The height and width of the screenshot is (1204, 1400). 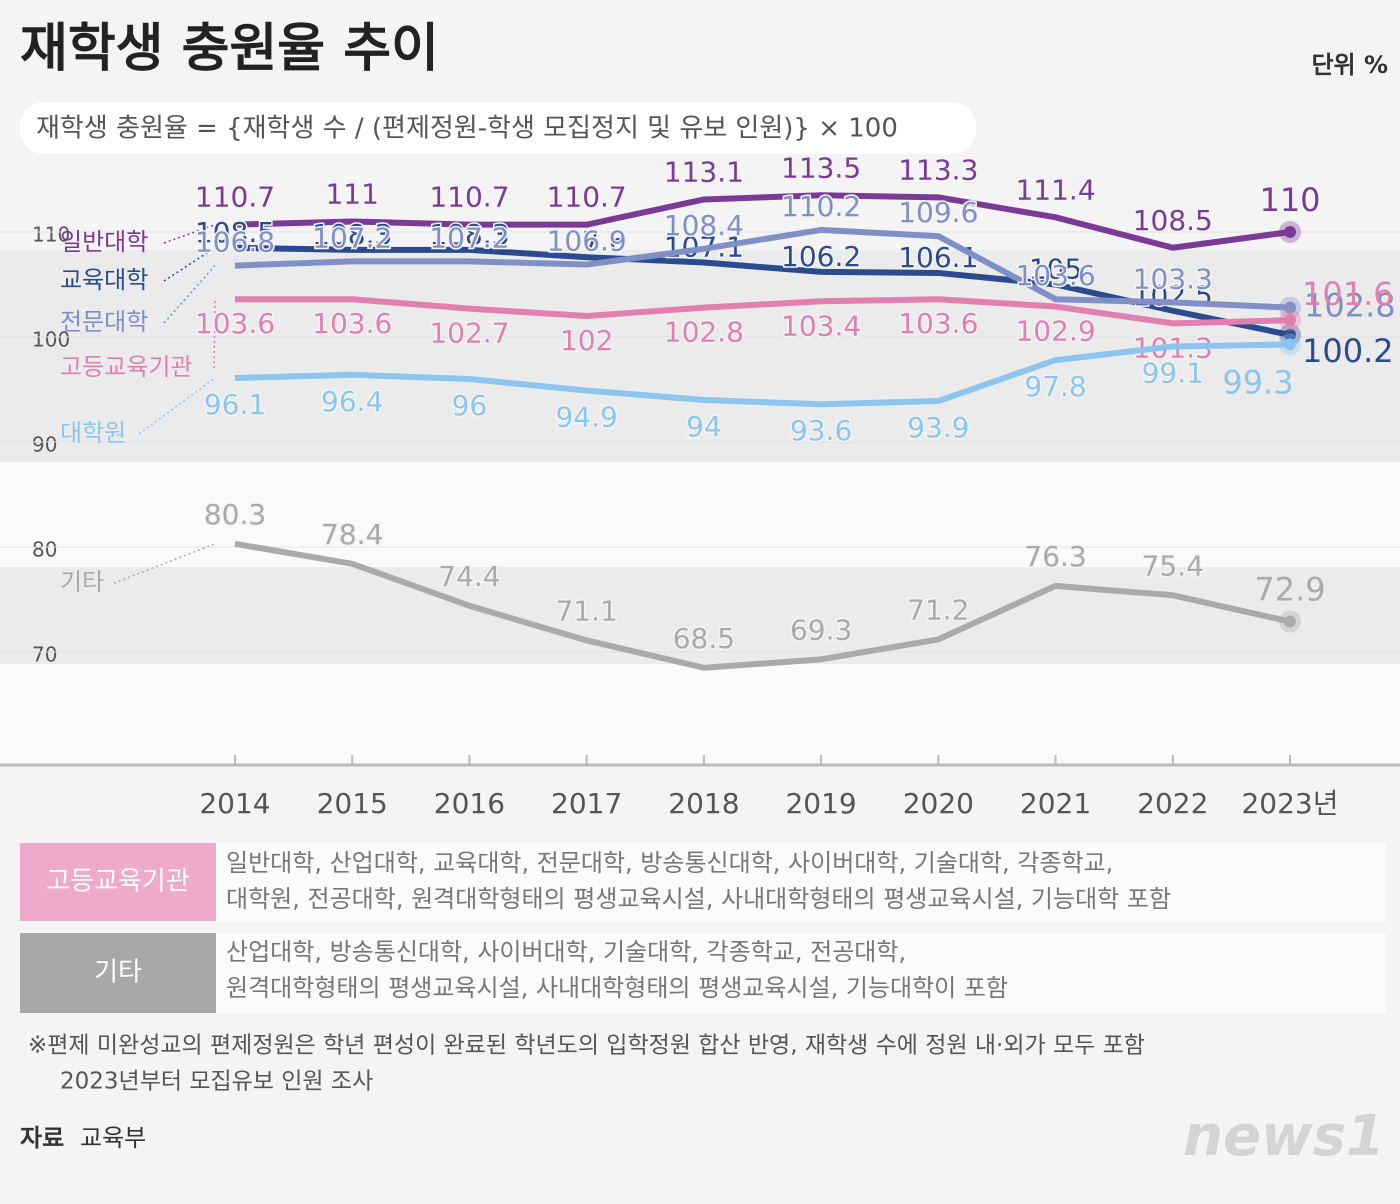 What do you see at coordinates (118, 973) in the screenshot?
I see `note-label-box` at bounding box center [118, 973].